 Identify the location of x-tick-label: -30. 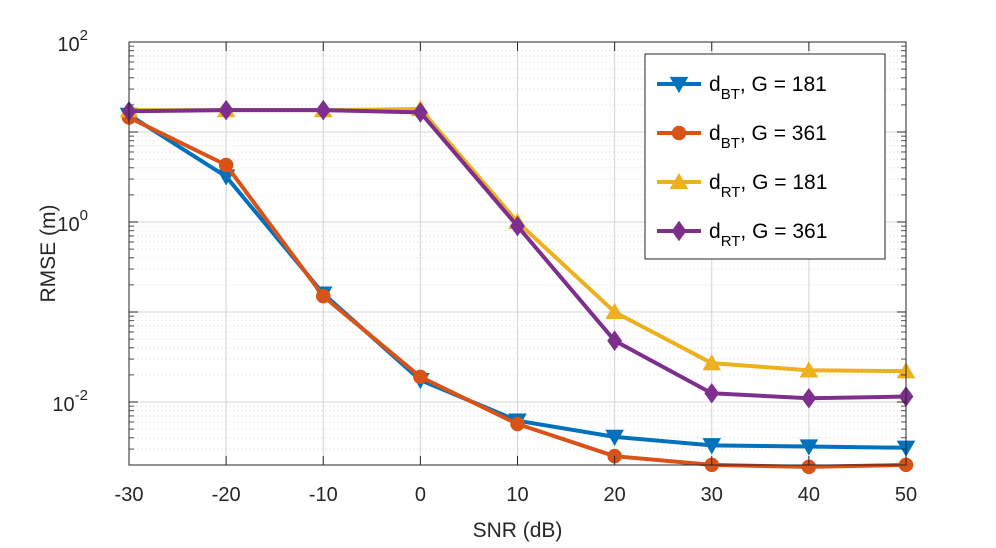
(129, 495).